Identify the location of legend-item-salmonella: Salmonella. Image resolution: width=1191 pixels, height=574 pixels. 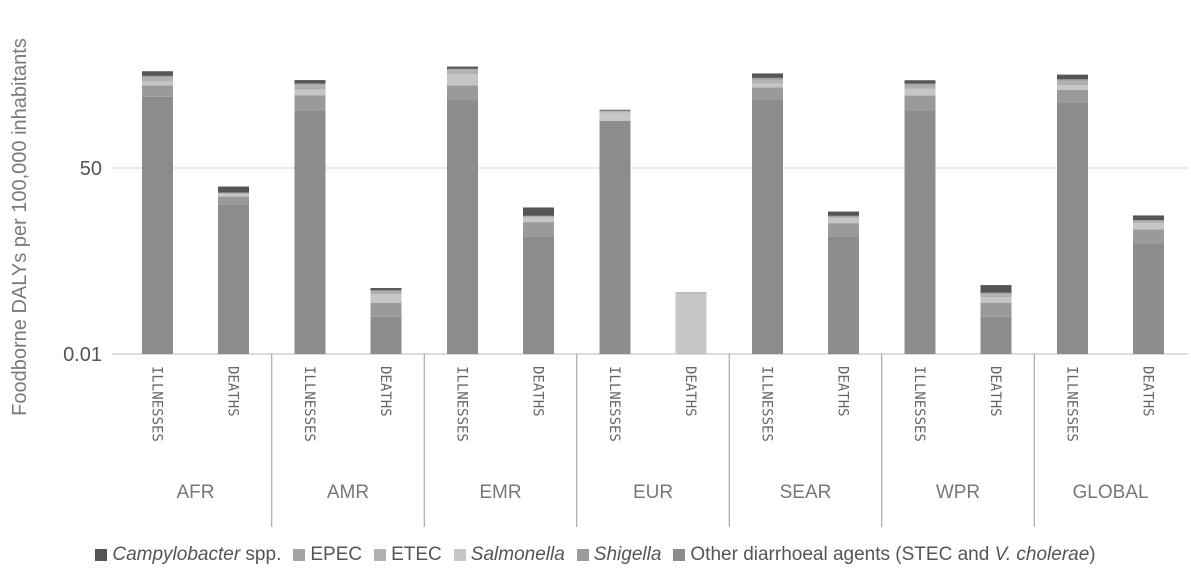
(509, 555).